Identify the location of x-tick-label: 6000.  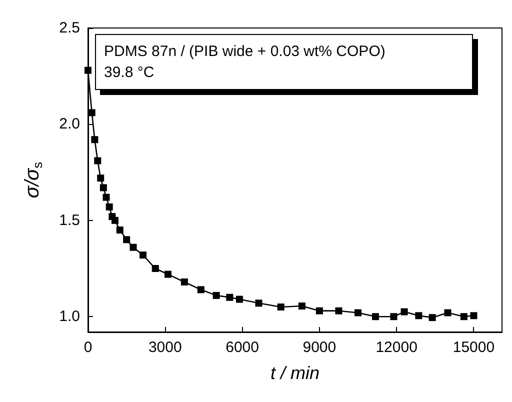
(242, 347).